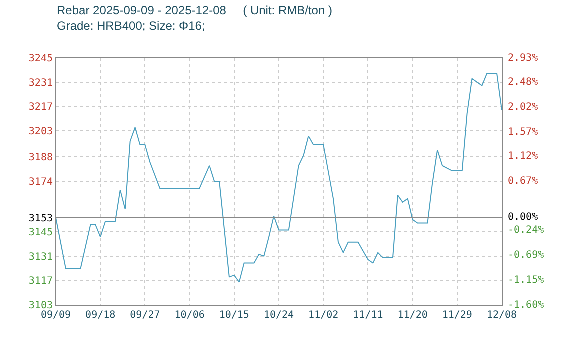 Image resolution: width=570 pixels, height=350 pixels. I want to click on y-tick-label: 3231, so click(40, 83).